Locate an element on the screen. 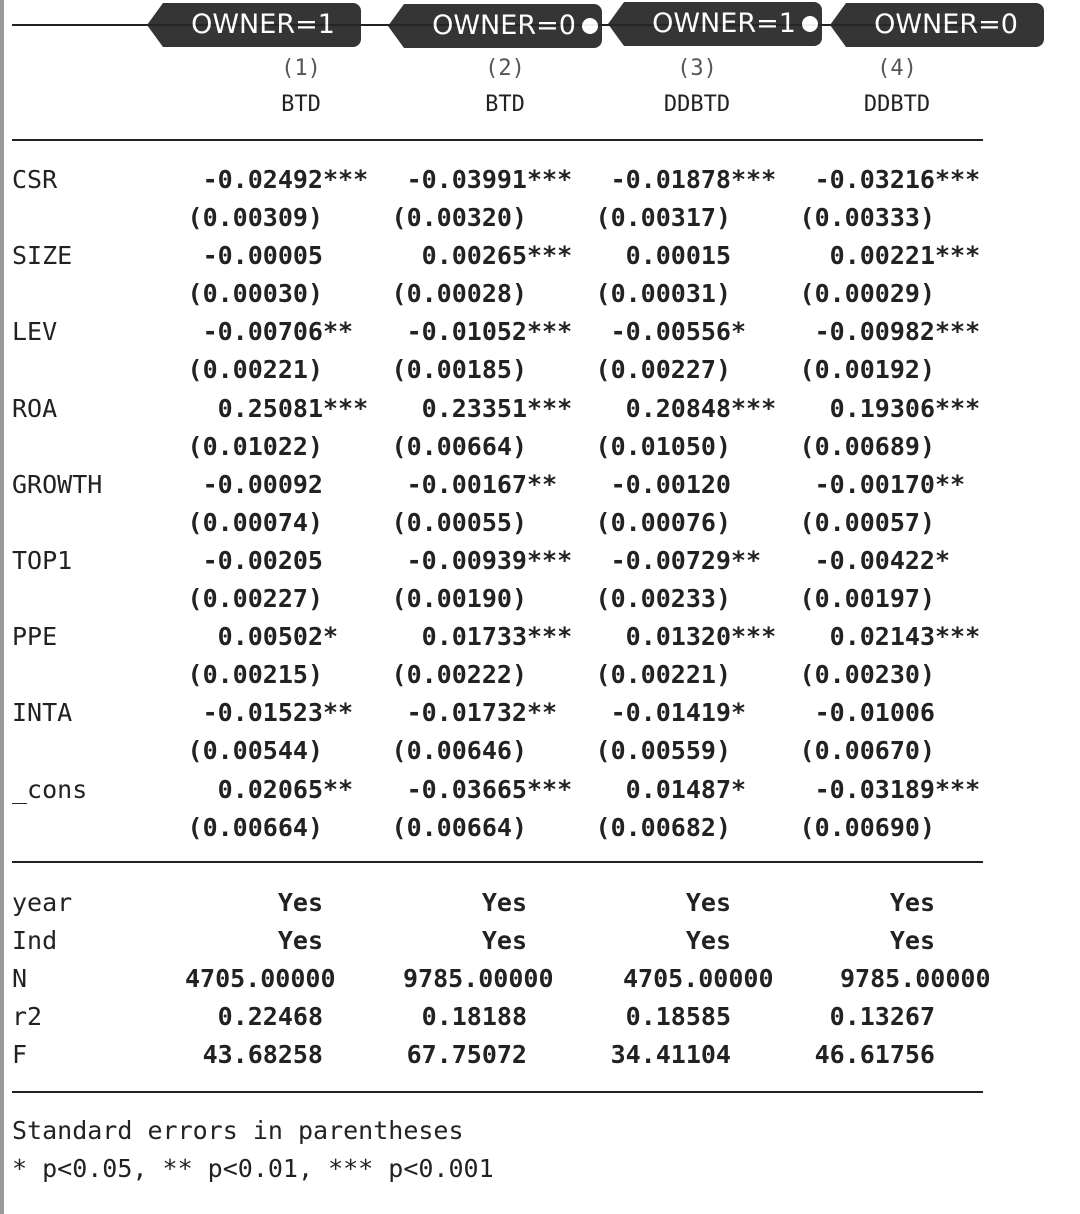 The height and width of the screenshot is (1214, 1080). standard-error: (0.00544) is located at coordinates (255, 751).